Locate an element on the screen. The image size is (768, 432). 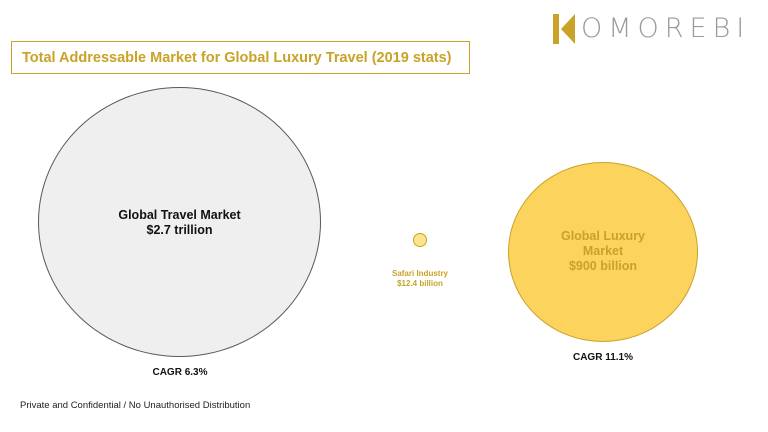
global-luxury-value: $900 billion is located at coordinates (603, 266).